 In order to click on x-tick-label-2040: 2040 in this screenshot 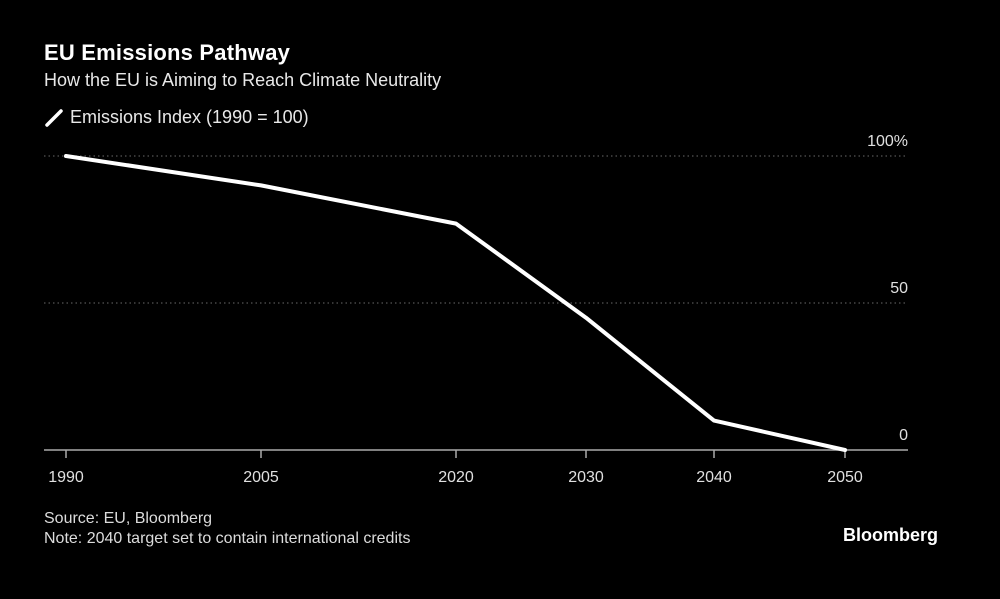, I will do `click(714, 477)`.